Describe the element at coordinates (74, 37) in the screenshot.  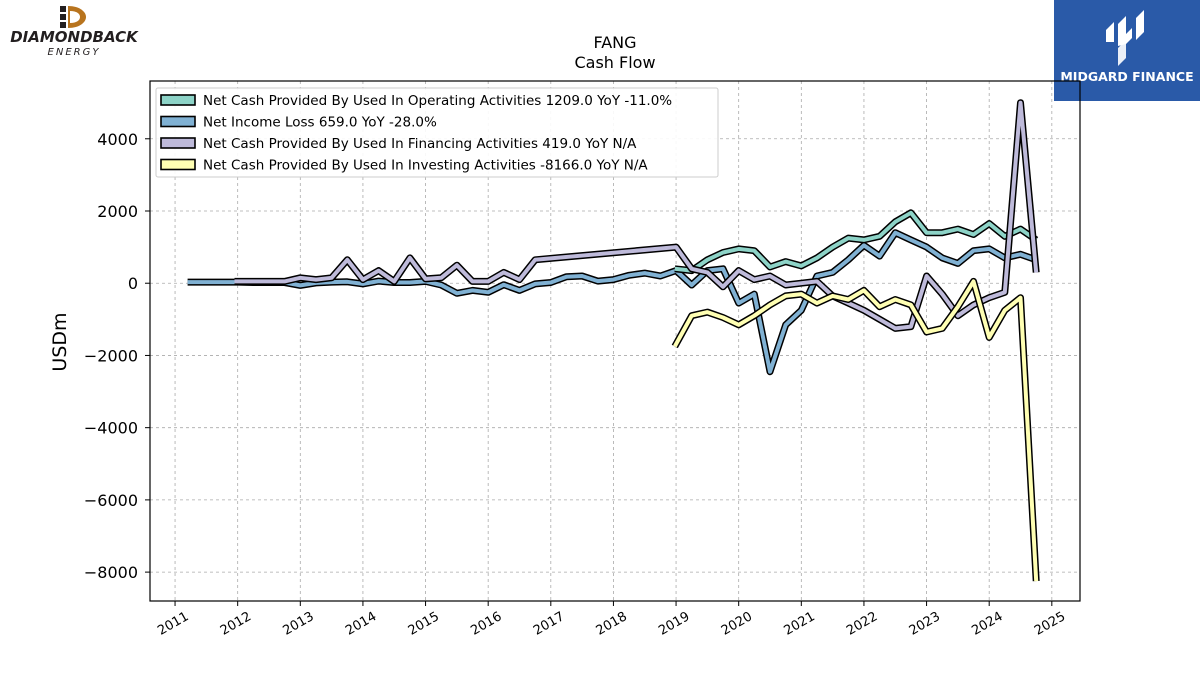
I see `diamondback-wordmark: DIAMONDBACK` at that location.